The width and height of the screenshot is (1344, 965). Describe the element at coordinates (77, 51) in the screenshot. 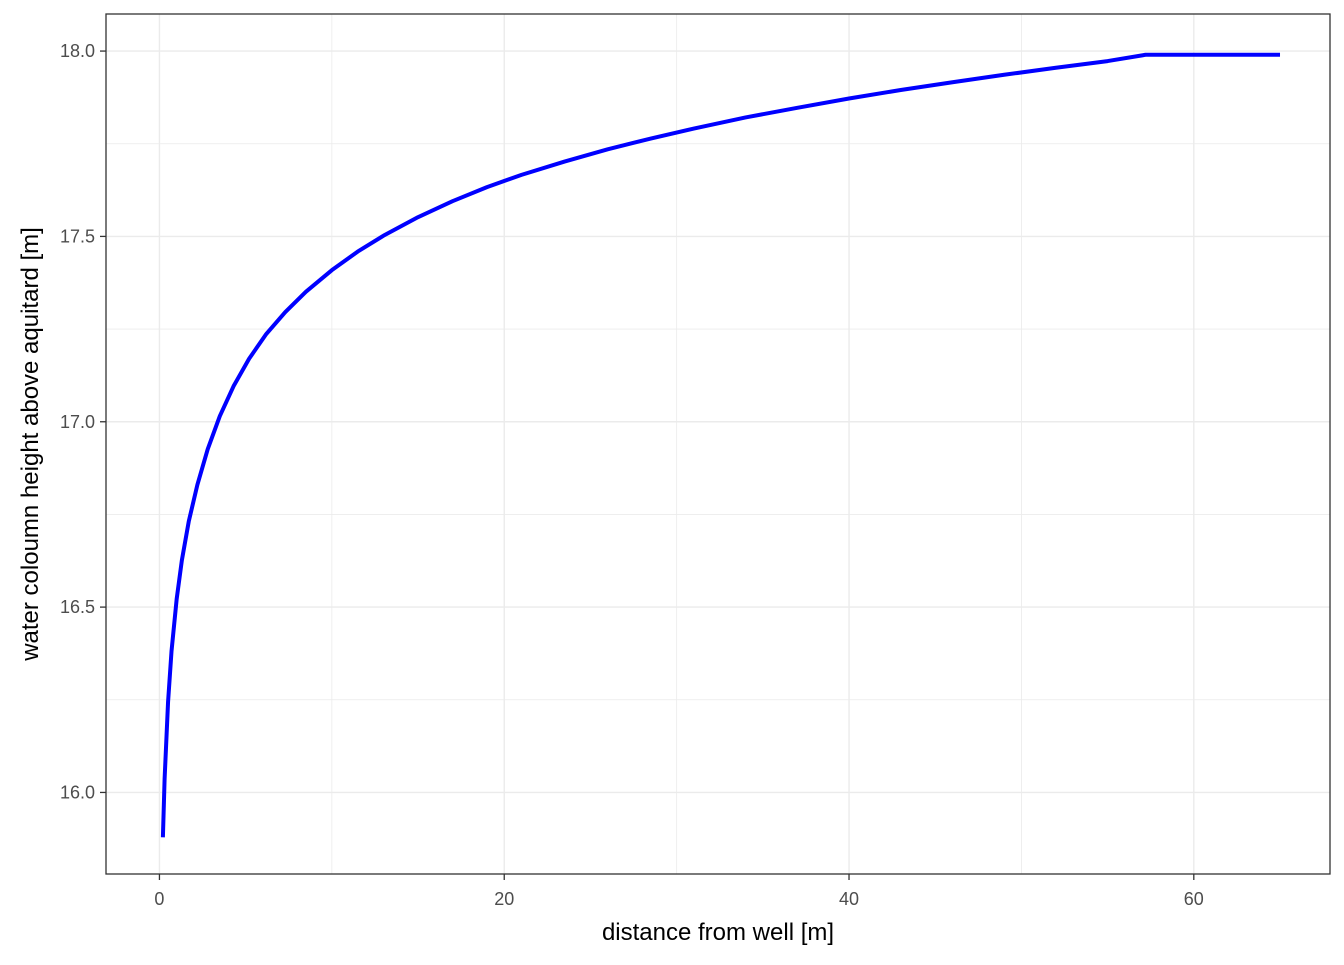

I see `y-tick-label: 18.0` at that location.